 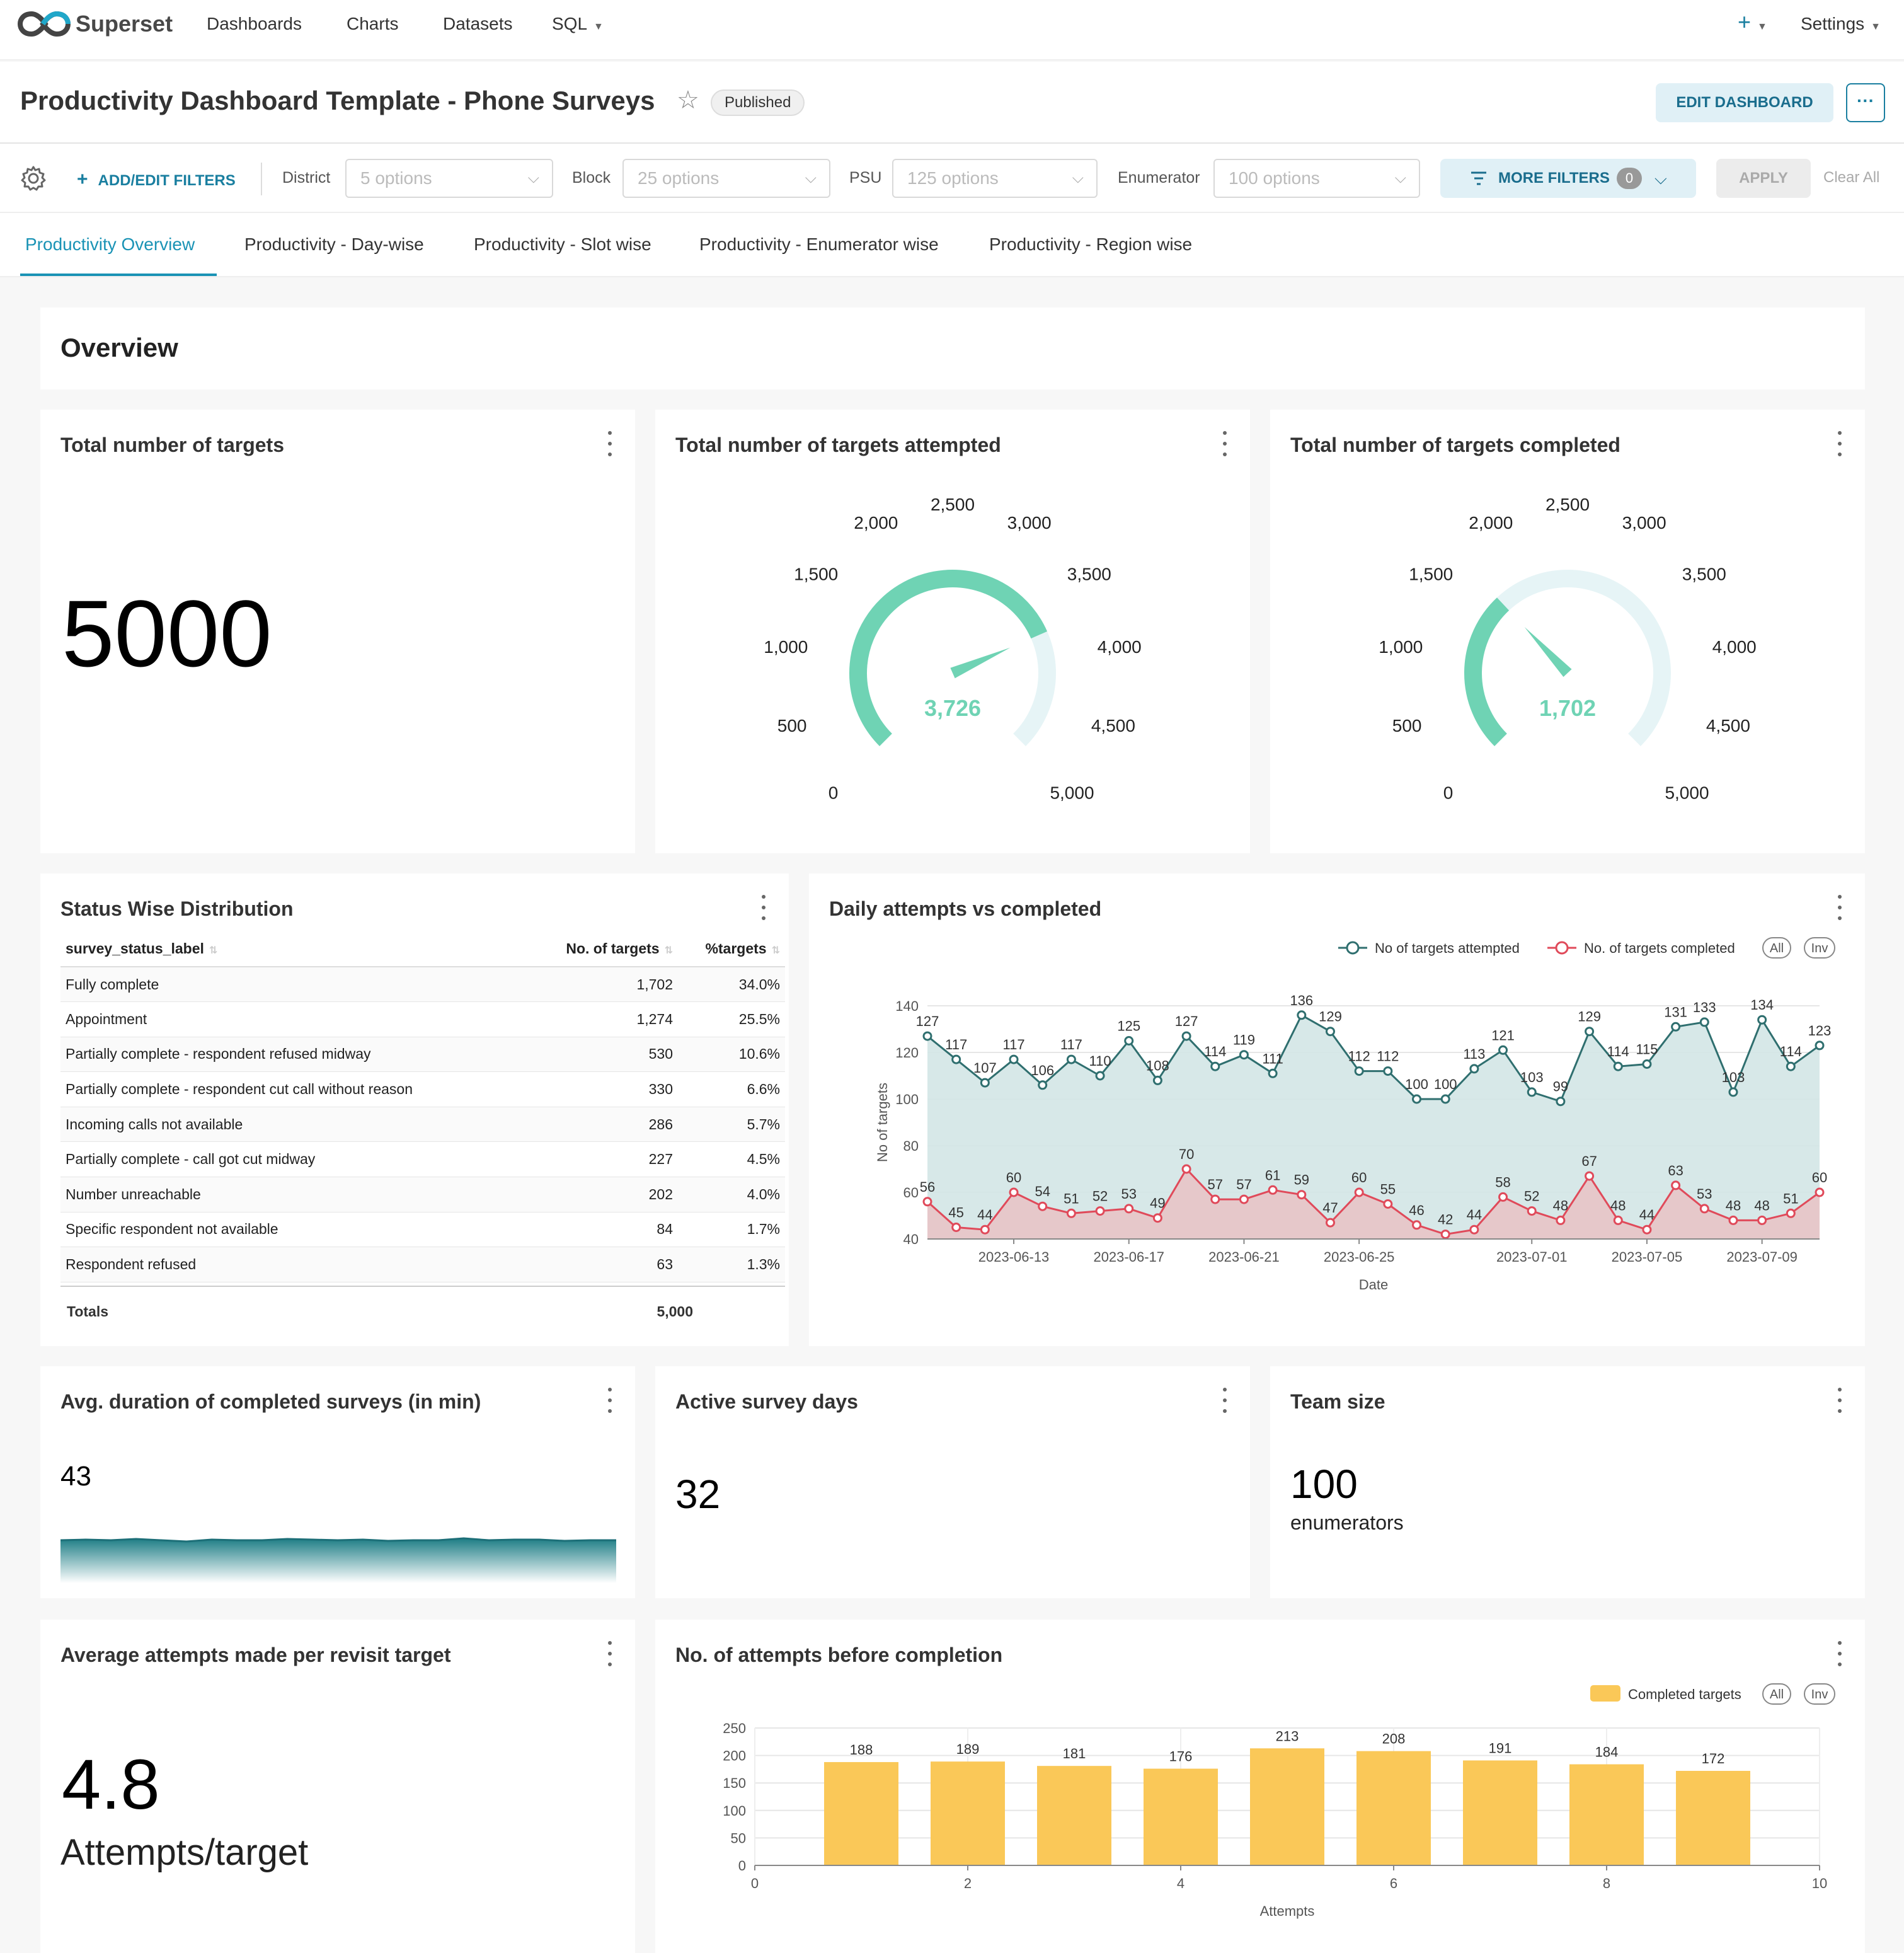 What do you see at coordinates (1316, 178) in the screenshot?
I see `enumerator-select: 100 options ⌵` at bounding box center [1316, 178].